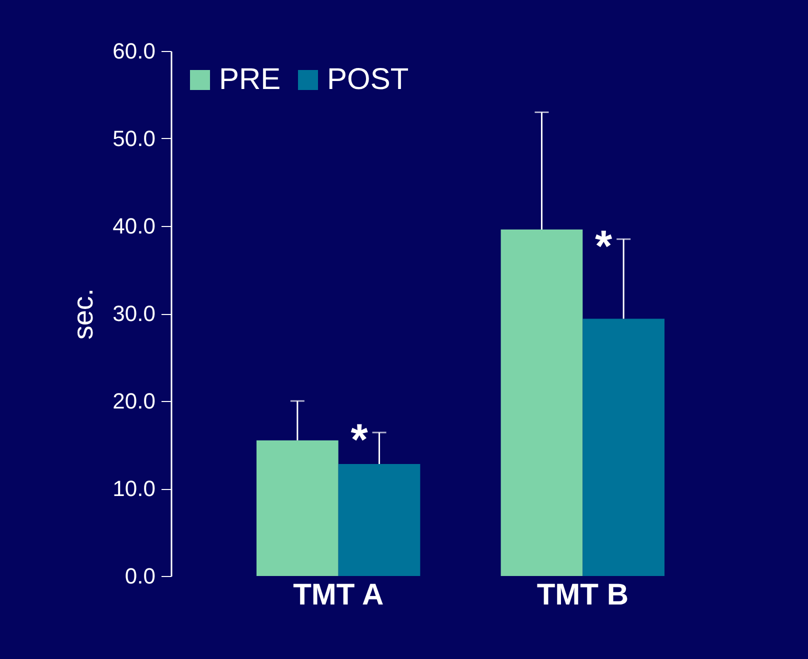 The image size is (808, 659). What do you see at coordinates (250, 79) in the screenshot?
I see `legend-label: PRE` at bounding box center [250, 79].